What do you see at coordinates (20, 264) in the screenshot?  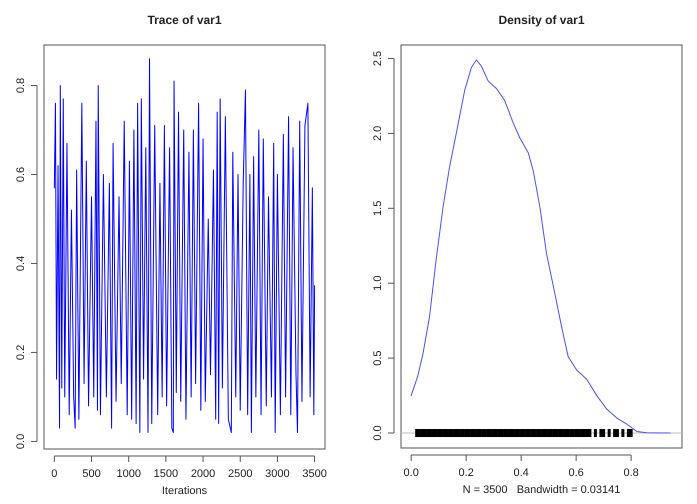 I see `y-tick-label: 0.4` at bounding box center [20, 264].